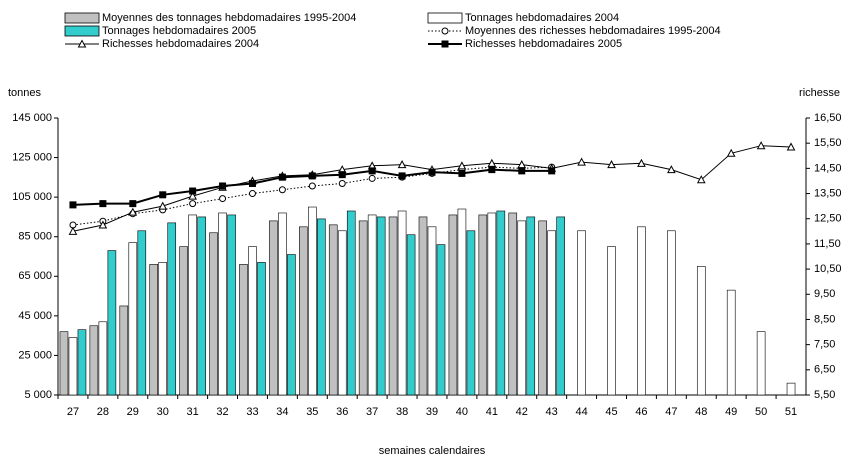 The image size is (846, 459). What do you see at coordinates (824, 294) in the screenshot?
I see `y2-tick-label: 9,50` at bounding box center [824, 294].